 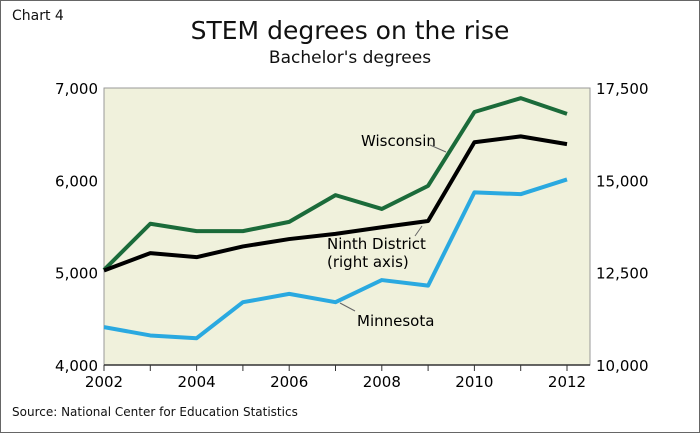 What do you see at coordinates (622, 274) in the screenshot?
I see `y-right-tick-label: 12,500` at bounding box center [622, 274].